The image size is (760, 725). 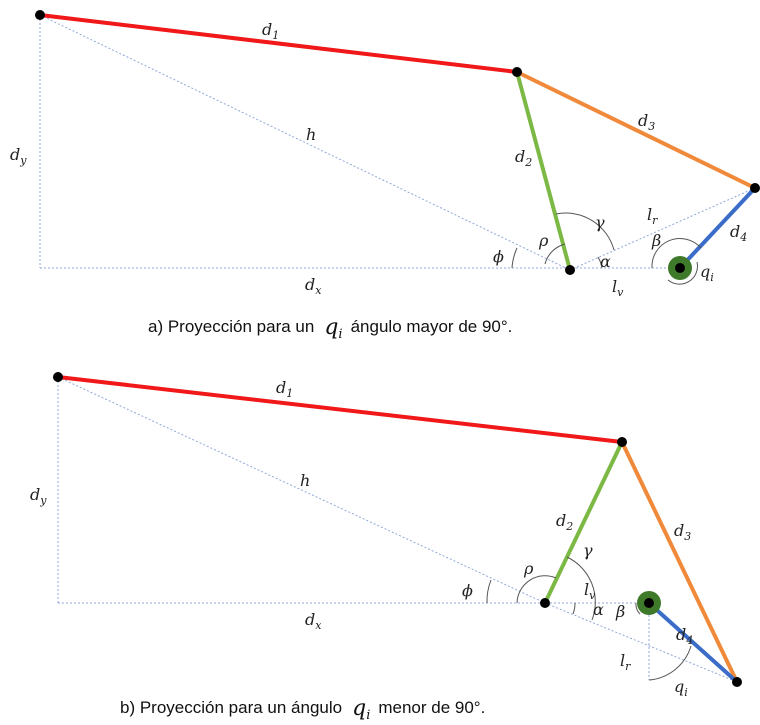 I want to click on label-beta-b: β, so click(x=620, y=611).